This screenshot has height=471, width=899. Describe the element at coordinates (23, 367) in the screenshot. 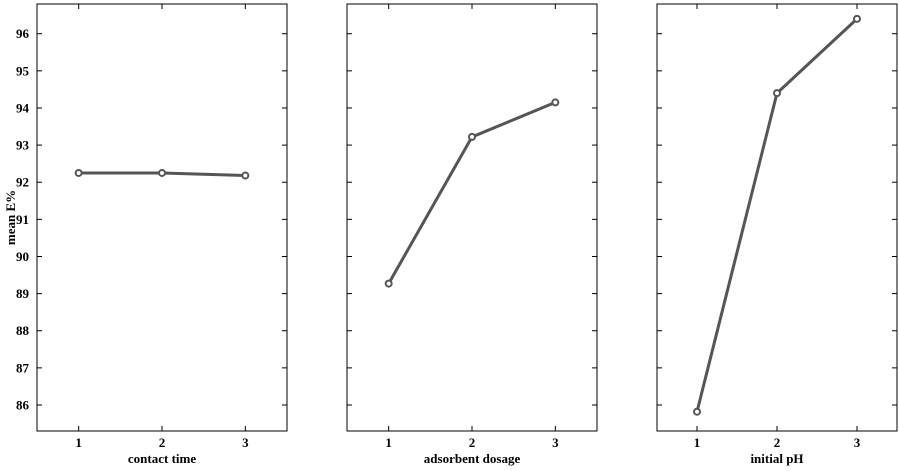

I see `y-tick-label: 87` at that location.